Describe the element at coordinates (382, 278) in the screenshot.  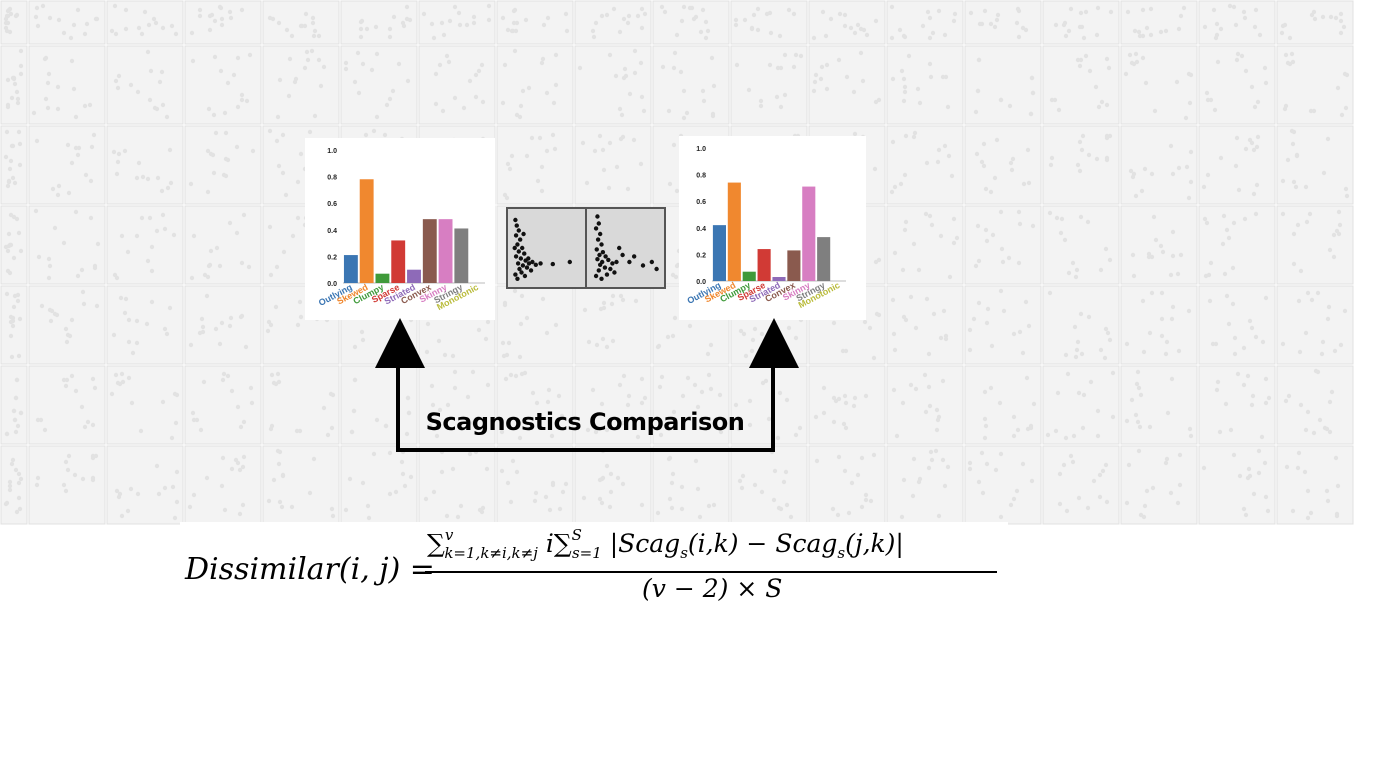
I see `bar-clumpy` at that location.